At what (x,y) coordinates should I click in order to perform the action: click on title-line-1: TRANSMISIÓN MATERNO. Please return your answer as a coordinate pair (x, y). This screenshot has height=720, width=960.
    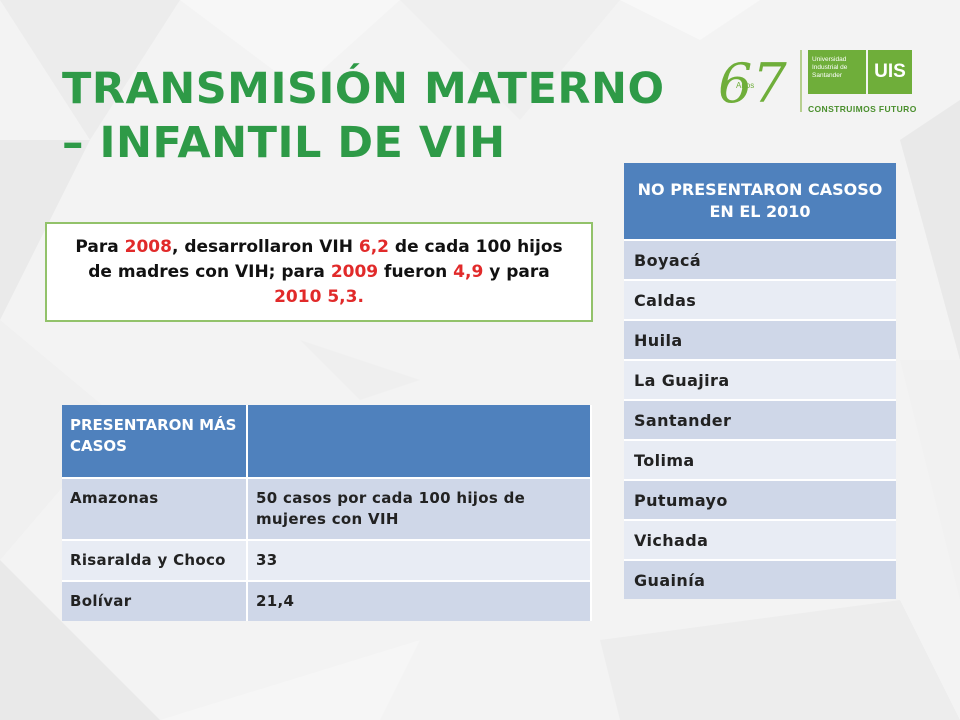
    Looking at the image, I should click on (363, 89).